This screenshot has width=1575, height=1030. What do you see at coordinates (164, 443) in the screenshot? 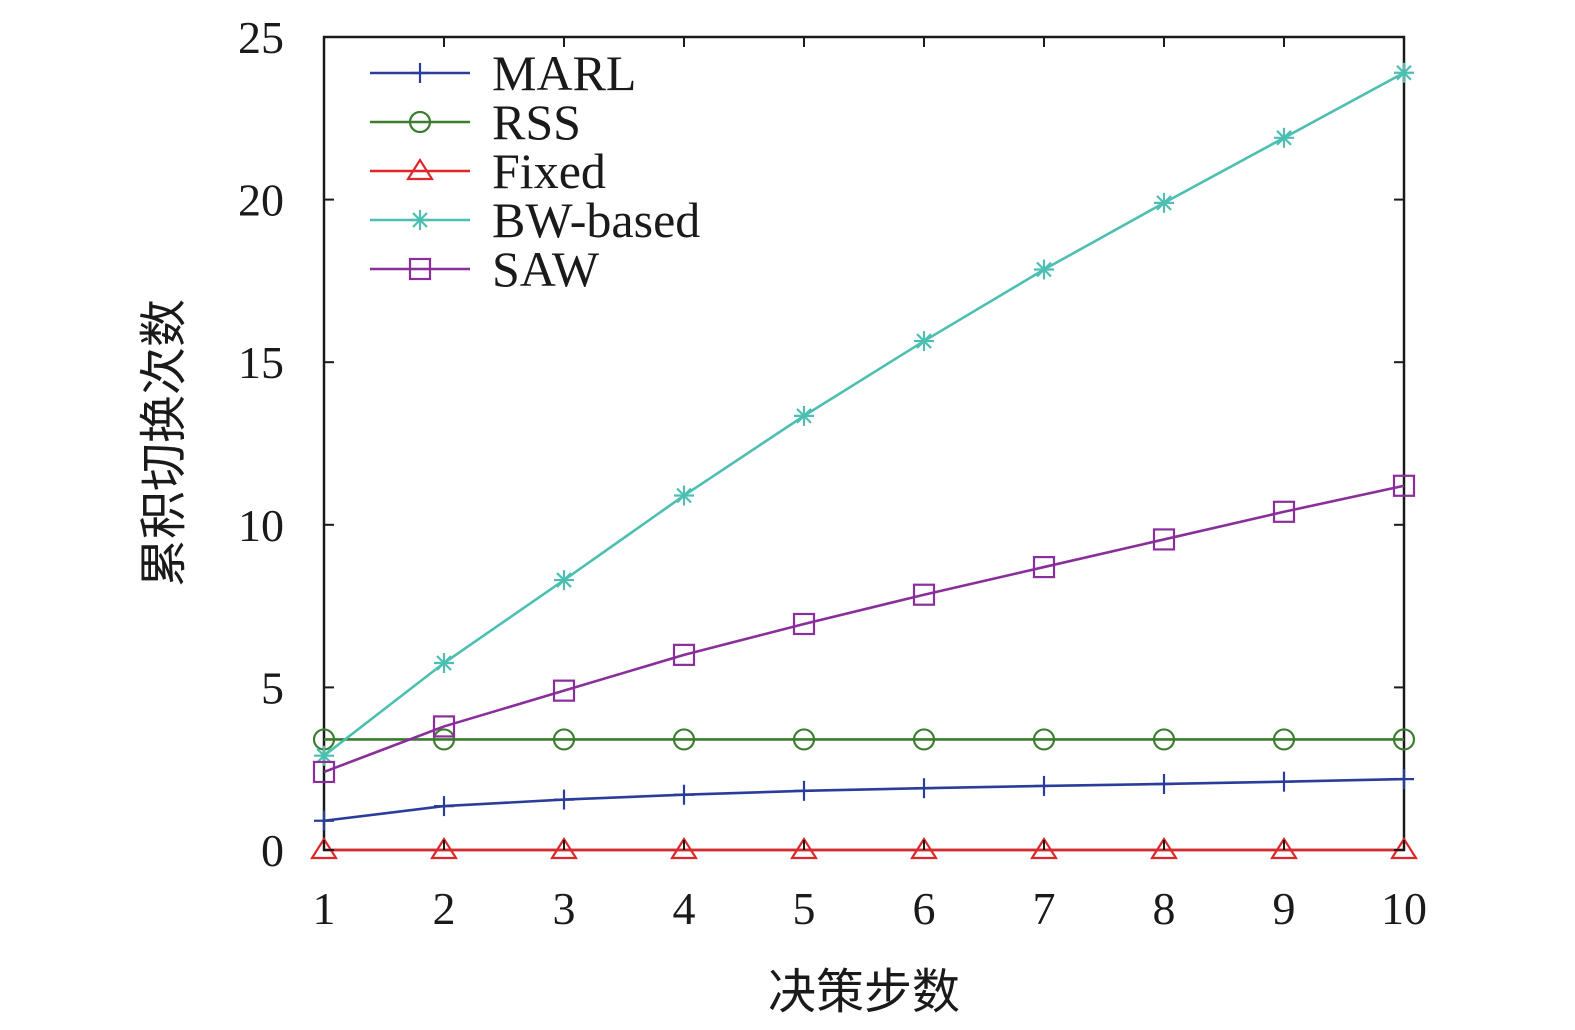
I see `y-axis-label: 累积切换次数` at bounding box center [164, 443].